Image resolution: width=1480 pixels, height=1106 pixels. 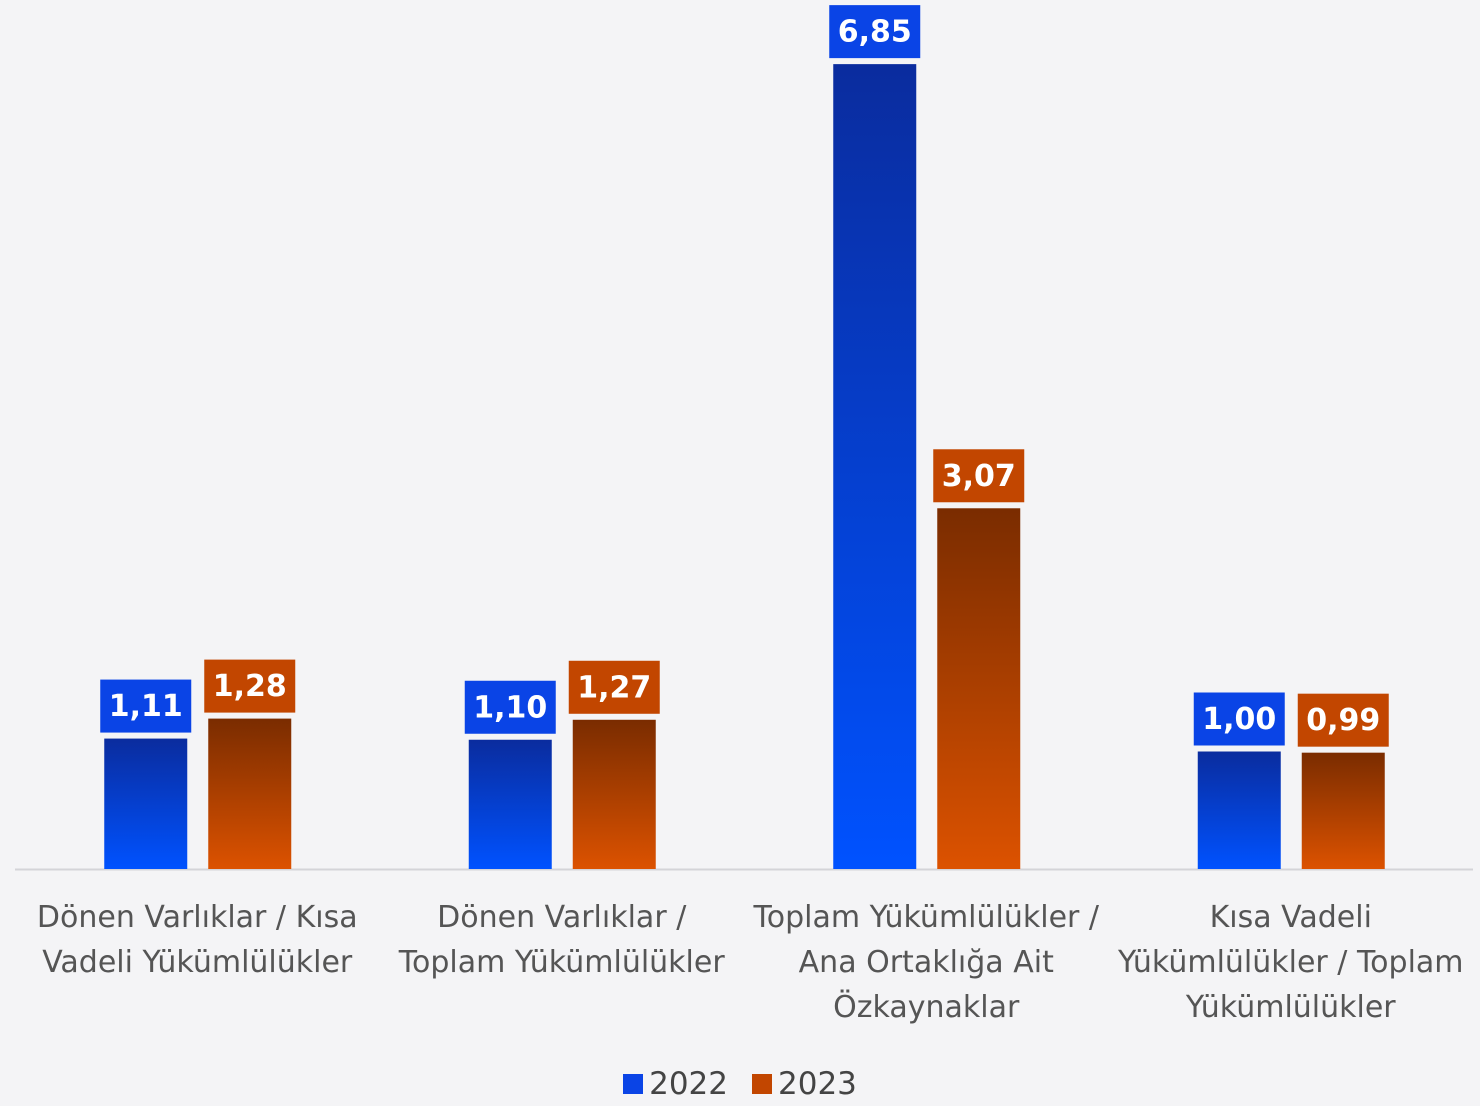 I want to click on legend-label: 2023, so click(x=817, y=1084).